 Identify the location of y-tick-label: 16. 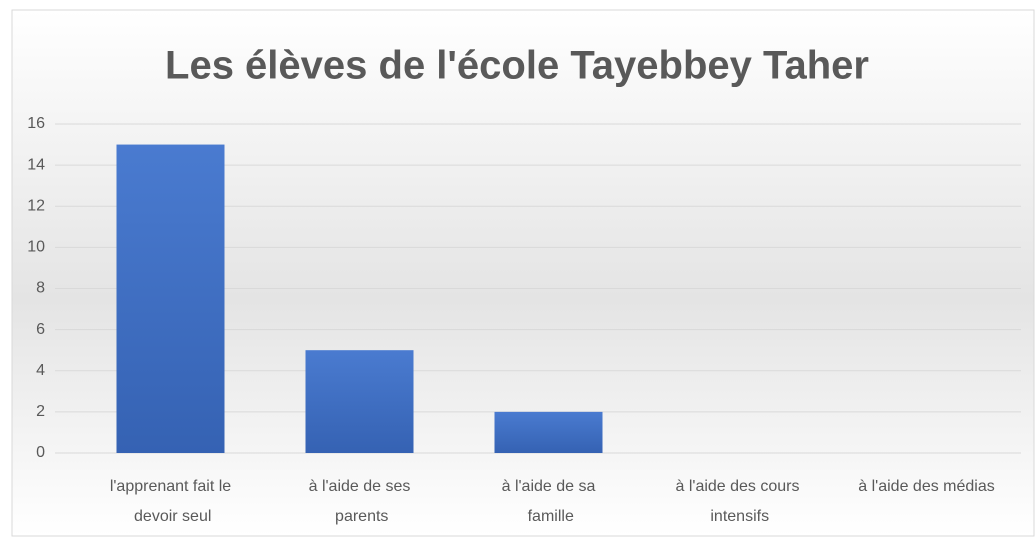
(36, 123).